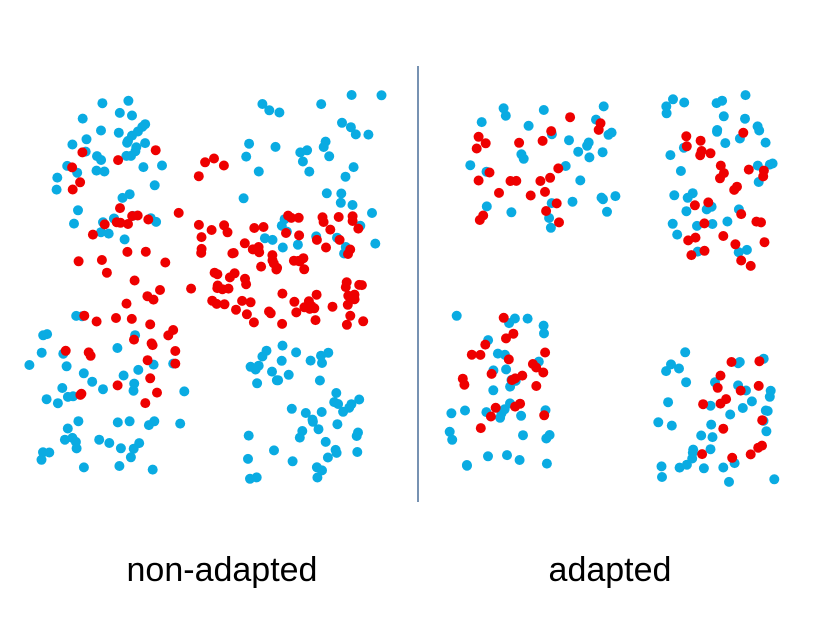  What do you see at coordinates (222, 570) in the screenshot?
I see `non-adapted-label: non-adapted` at bounding box center [222, 570].